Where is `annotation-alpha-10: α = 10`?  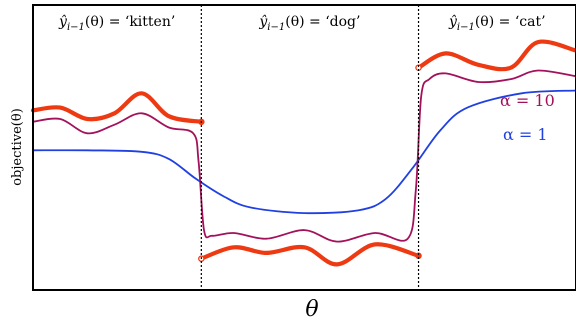
annotation-alpha-10: α = 10 is located at coordinates (527, 100).